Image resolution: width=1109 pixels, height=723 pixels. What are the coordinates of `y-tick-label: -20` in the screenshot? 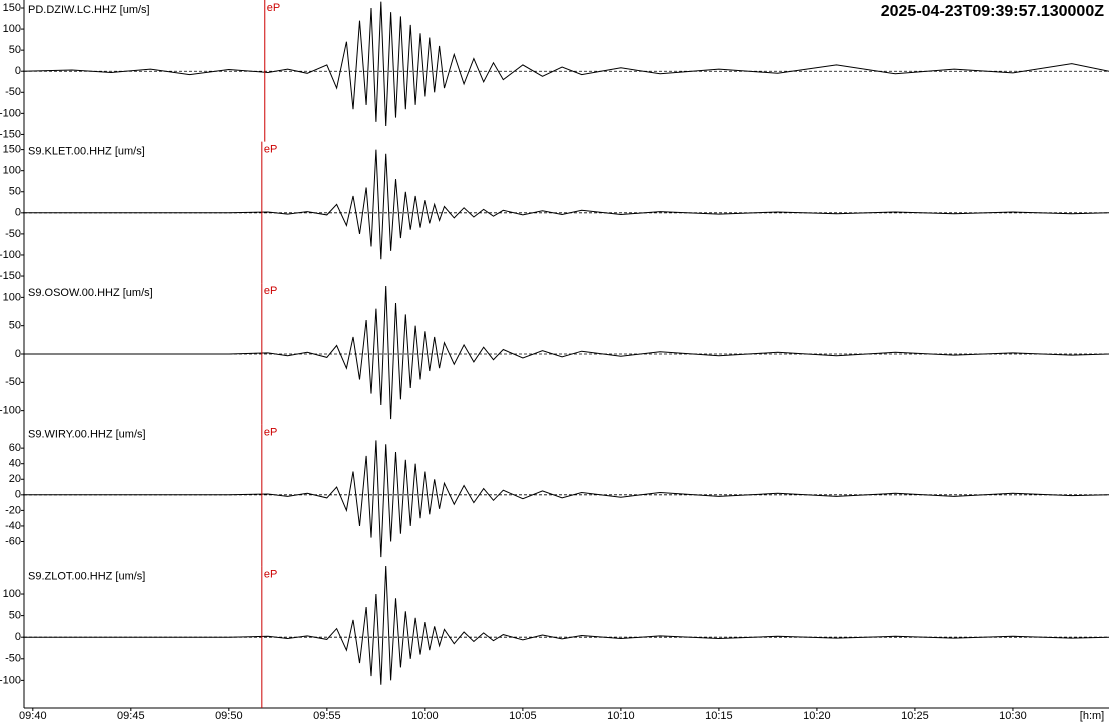 It's located at (13, 510).